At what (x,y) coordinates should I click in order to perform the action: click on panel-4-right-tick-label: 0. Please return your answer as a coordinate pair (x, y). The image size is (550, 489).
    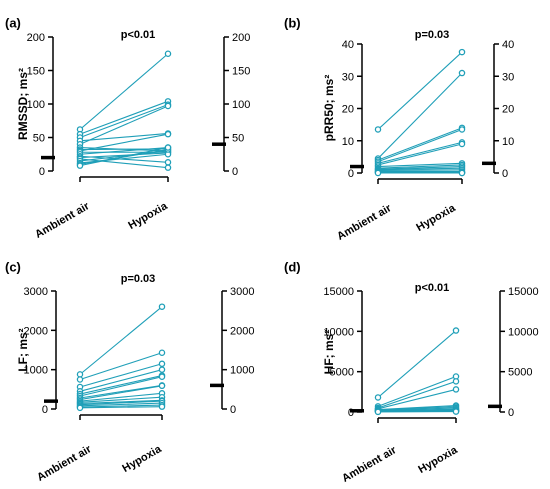
    Looking at the image, I should click on (511, 413).